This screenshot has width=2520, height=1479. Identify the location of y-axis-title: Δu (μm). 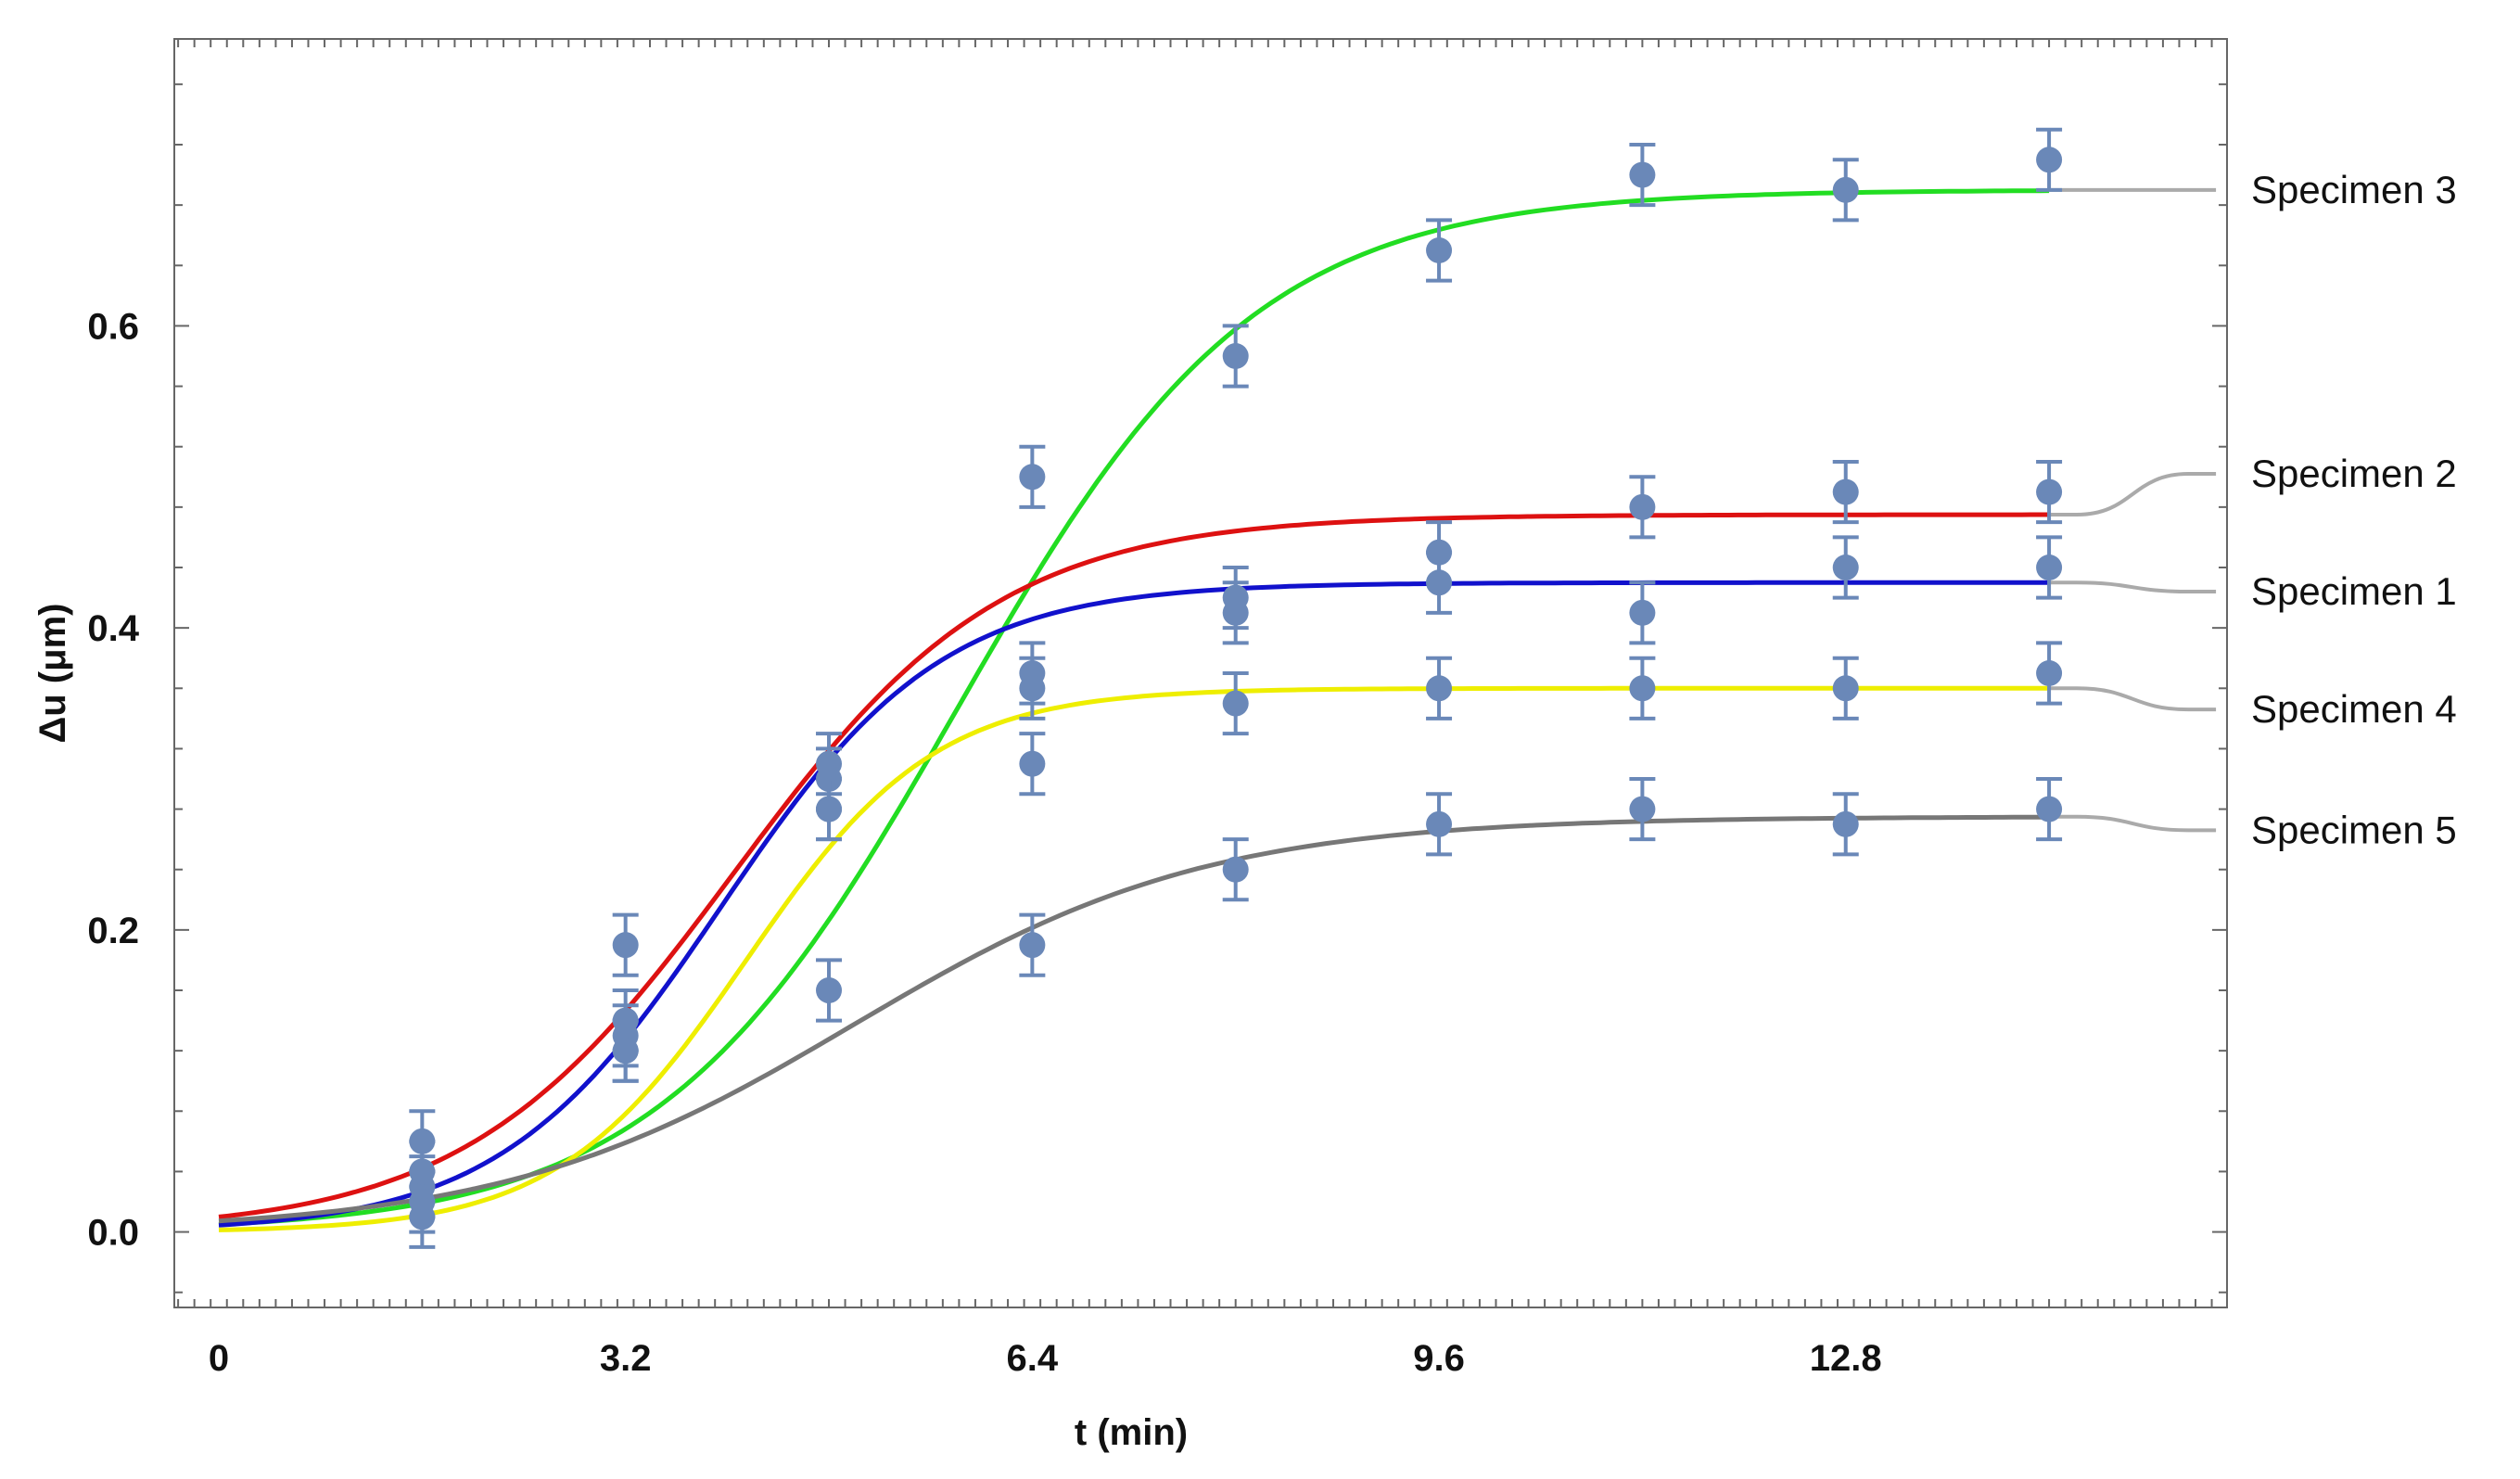
(52, 674).